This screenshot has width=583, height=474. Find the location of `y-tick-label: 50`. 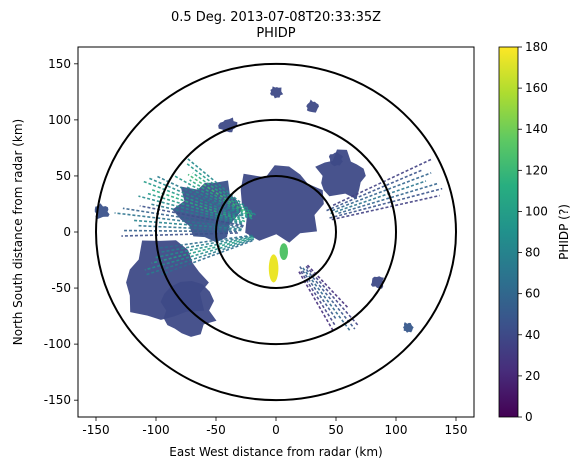

y-tick-label: 50 is located at coordinates (63, 176).